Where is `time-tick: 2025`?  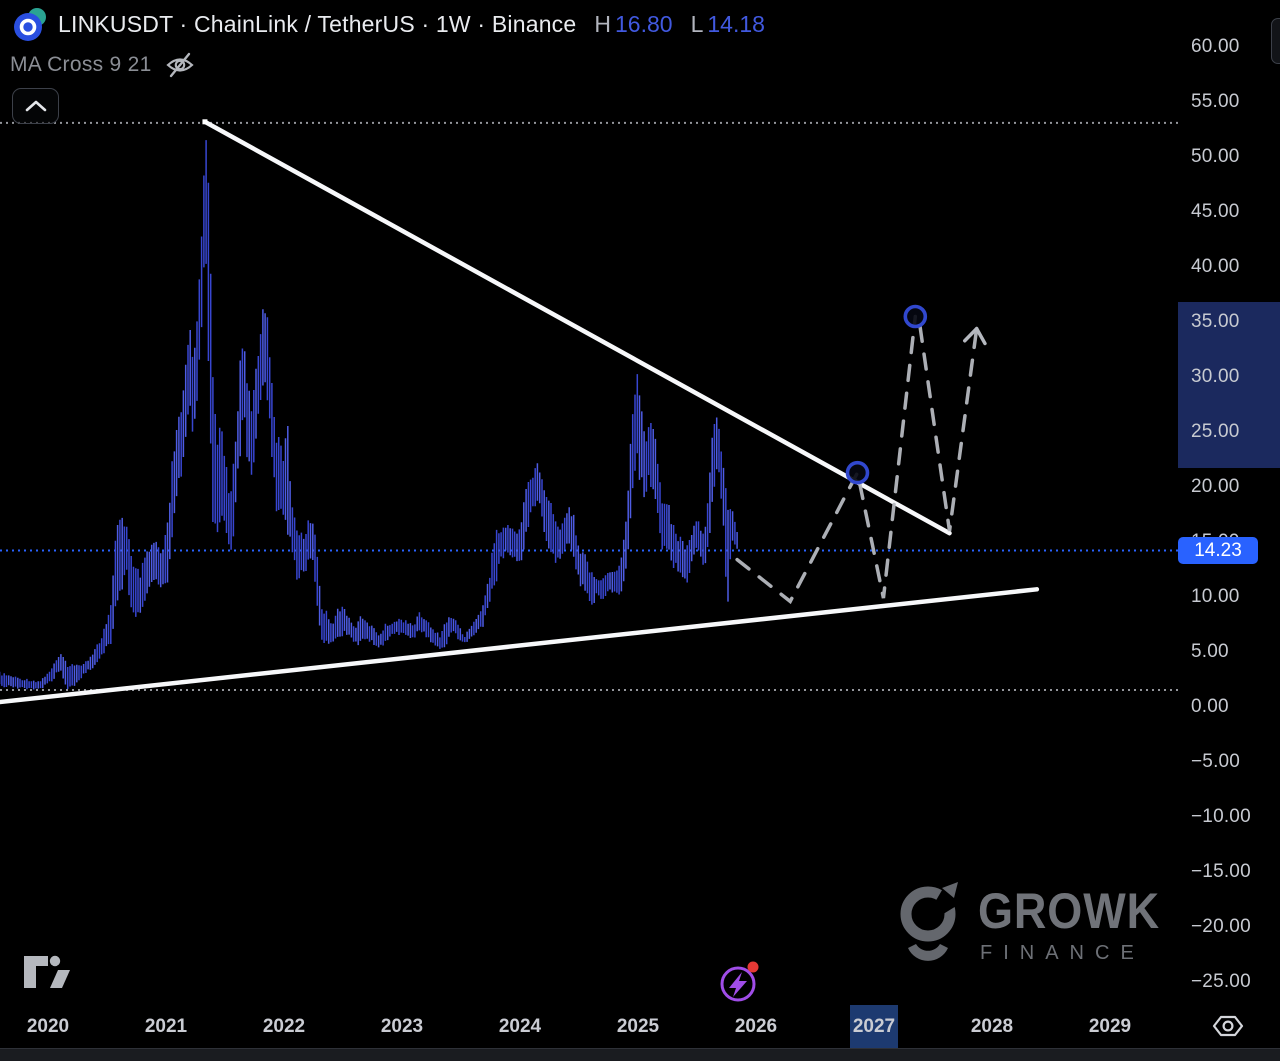 time-tick: 2025 is located at coordinates (638, 1026).